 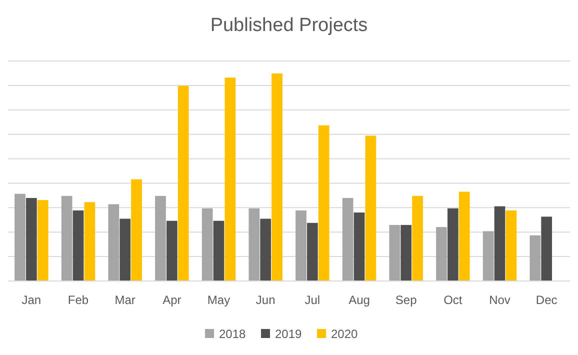 What do you see at coordinates (218, 300) in the screenshot?
I see `x-tick-label: May` at bounding box center [218, 300].